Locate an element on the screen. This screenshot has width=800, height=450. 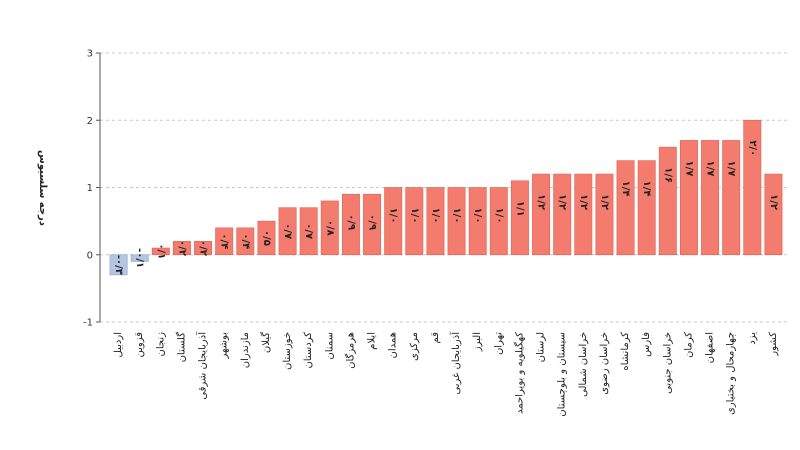
category-label: هرمزگان is located at coordinates (350, 350).